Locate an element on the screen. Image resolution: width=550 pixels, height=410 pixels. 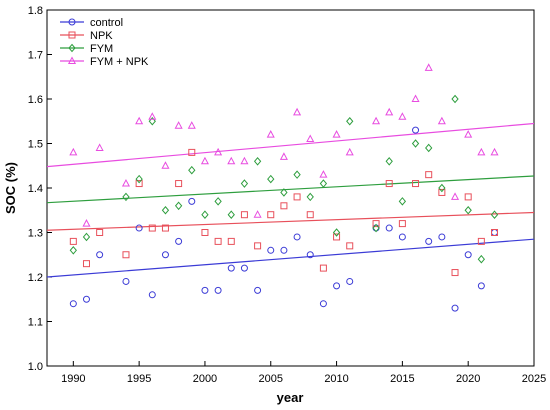
x-tick-label: 1990 is located at coordinates (73, 379).